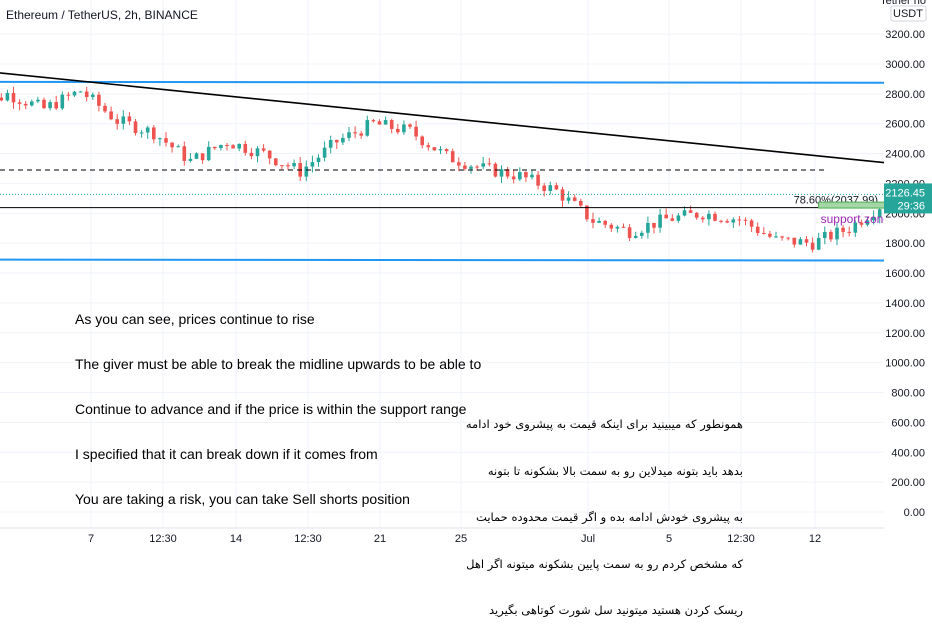 The width and height of the screenshot is (932, 634). Describe the element at coordinates (903, 3) in the screenshot. I see `currency-top-label: Tether no` at that location.